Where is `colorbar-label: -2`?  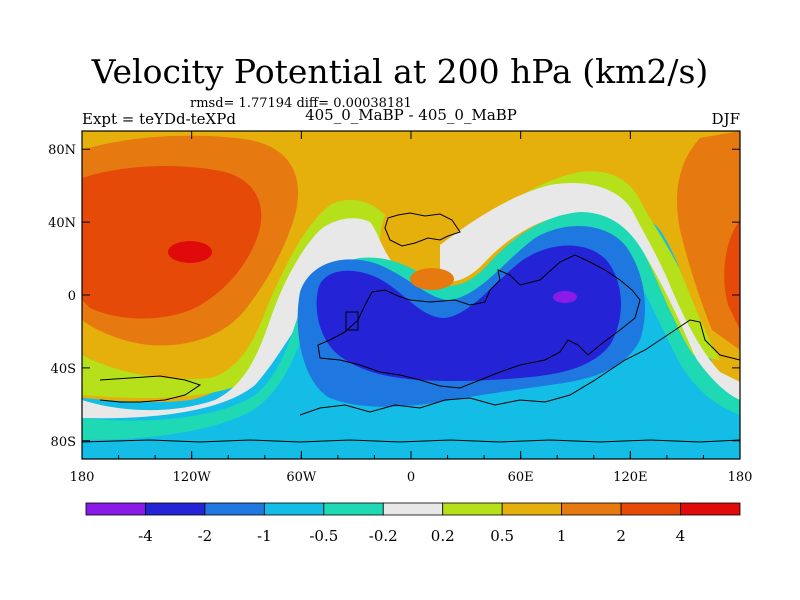
colorbar-label: -2 is located at coordinates (205, 536).